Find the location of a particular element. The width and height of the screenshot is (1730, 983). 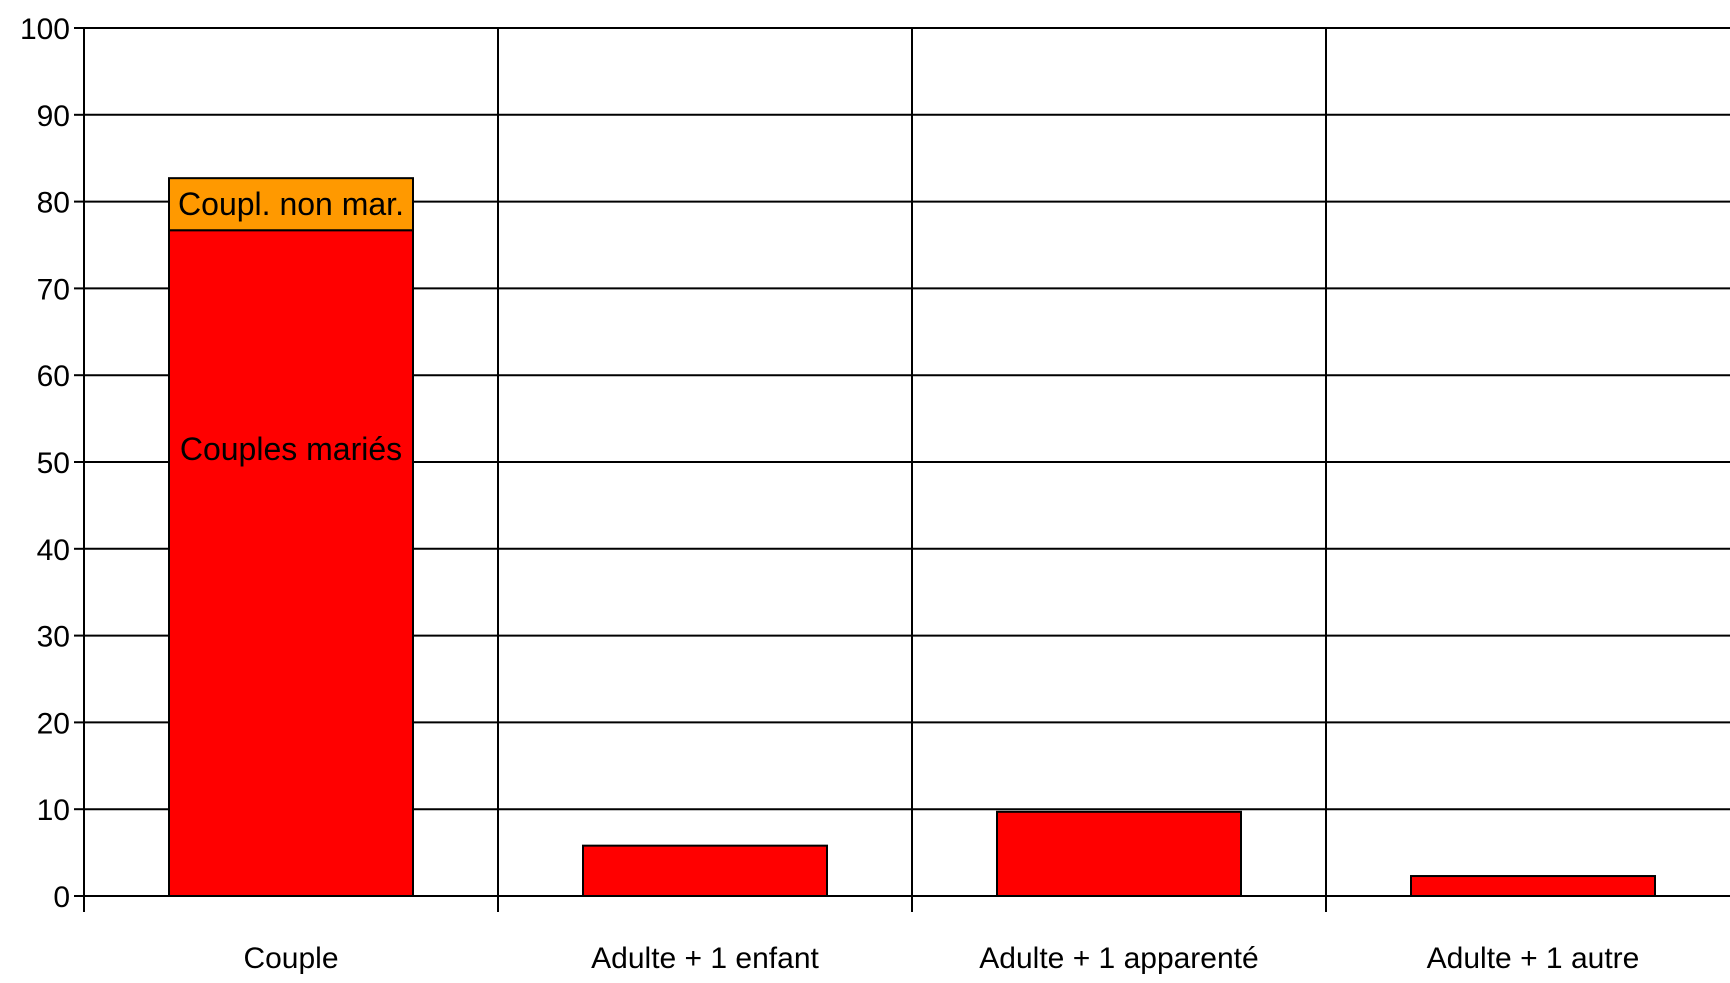

x-category-label: Adulte + 1 autre is located at coordinates (1533, 958).